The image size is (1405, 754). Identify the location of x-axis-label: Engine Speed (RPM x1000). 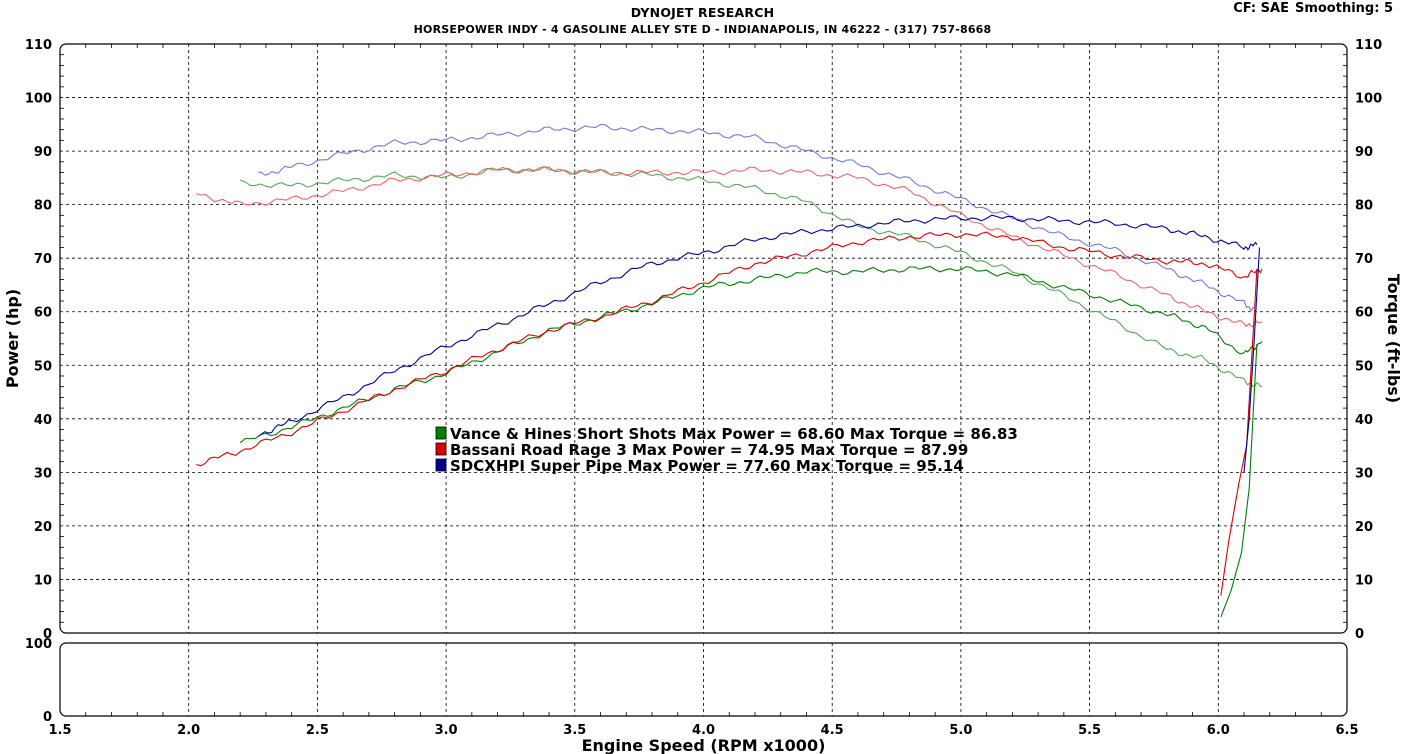
(704, 745).